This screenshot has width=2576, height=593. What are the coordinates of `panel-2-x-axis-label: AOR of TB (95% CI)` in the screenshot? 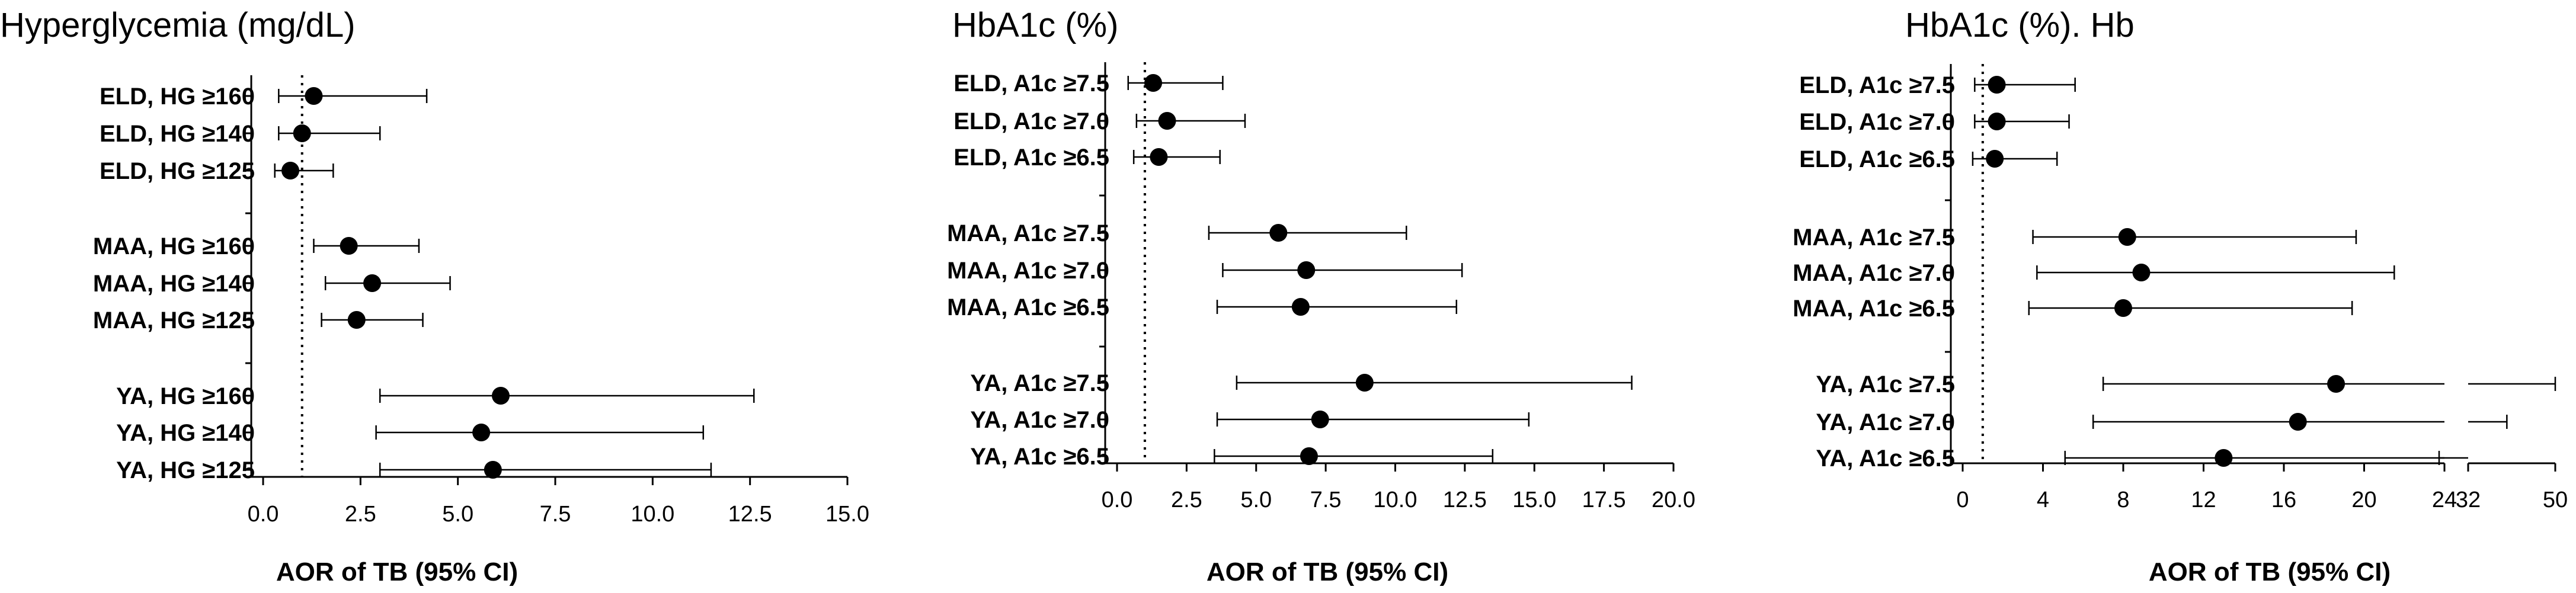 It's located at (1327, 571).